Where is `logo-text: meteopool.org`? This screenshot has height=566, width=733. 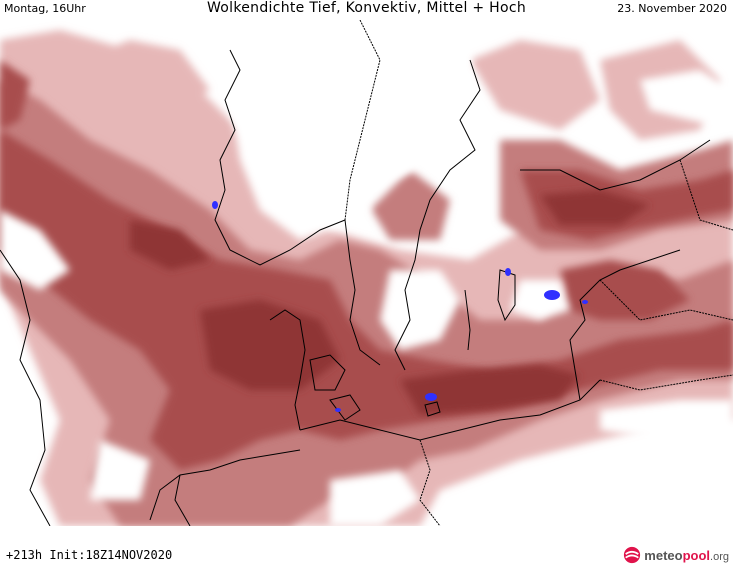
logo-text: meteopool.org is located at coordinates (686, 555).